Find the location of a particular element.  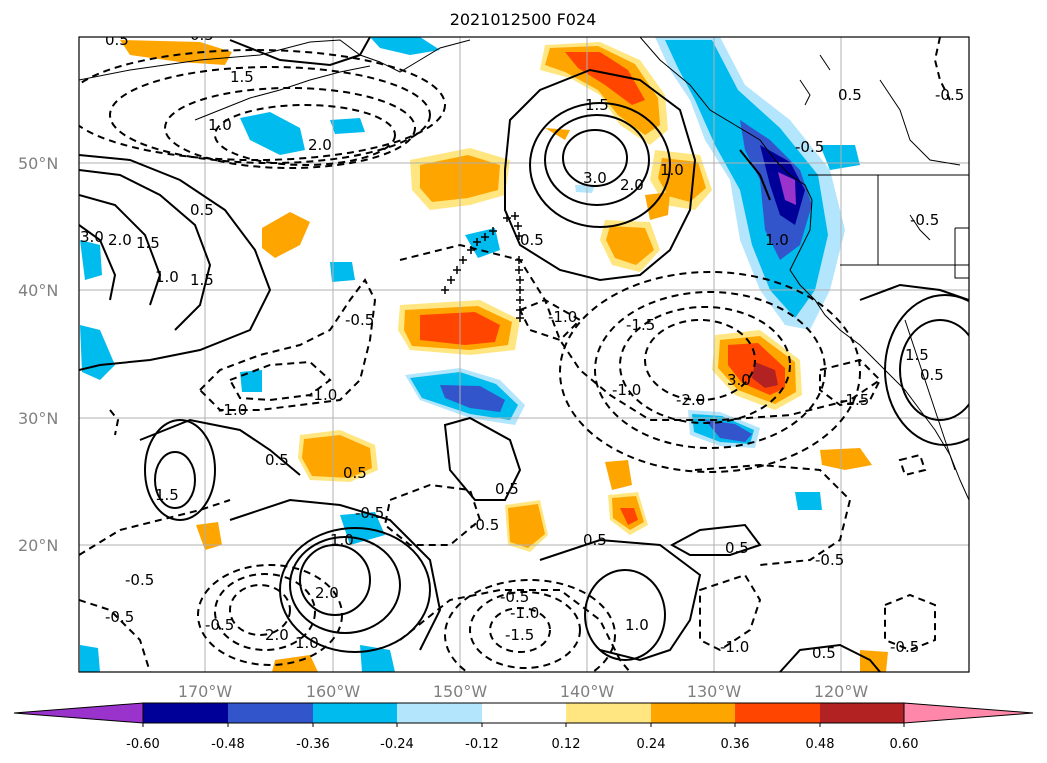

lat-label: 30°N is located at coordinates (38, 418).